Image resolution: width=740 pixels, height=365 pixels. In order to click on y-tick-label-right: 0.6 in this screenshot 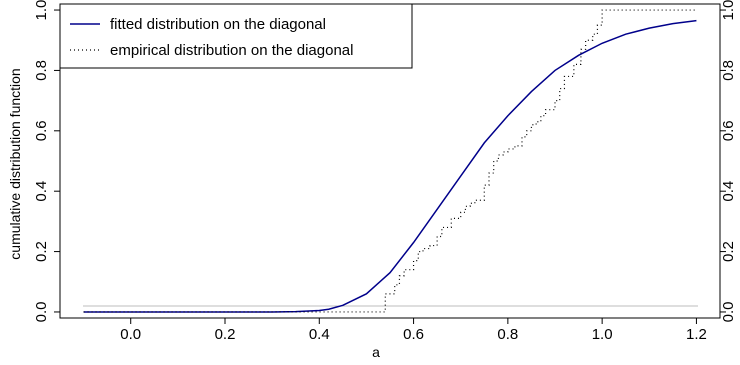, I will do `click(728, 130)`.